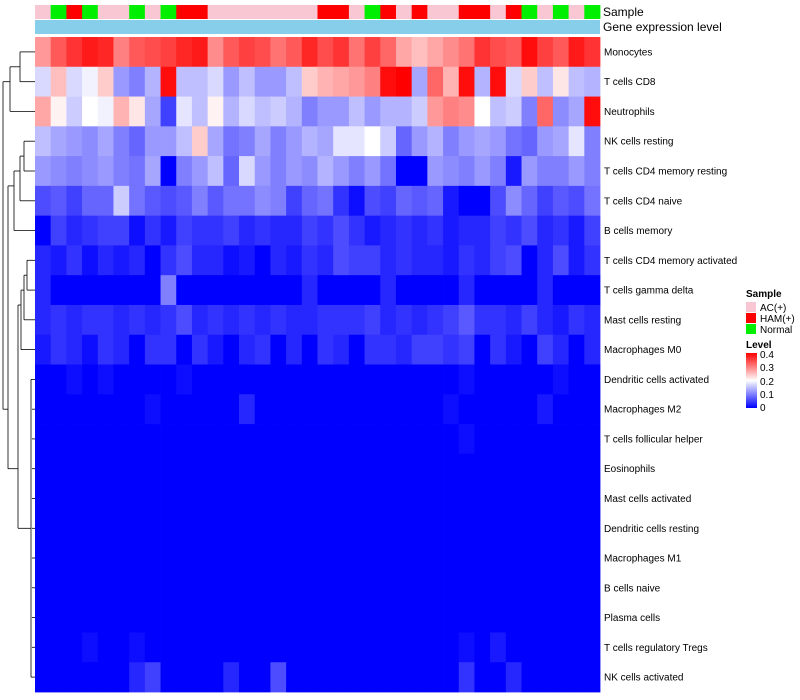  What do you see at coordinates (638, 231) in the screenshot?
I see `row-label: B cells memory` at bounding box center [638, 231].